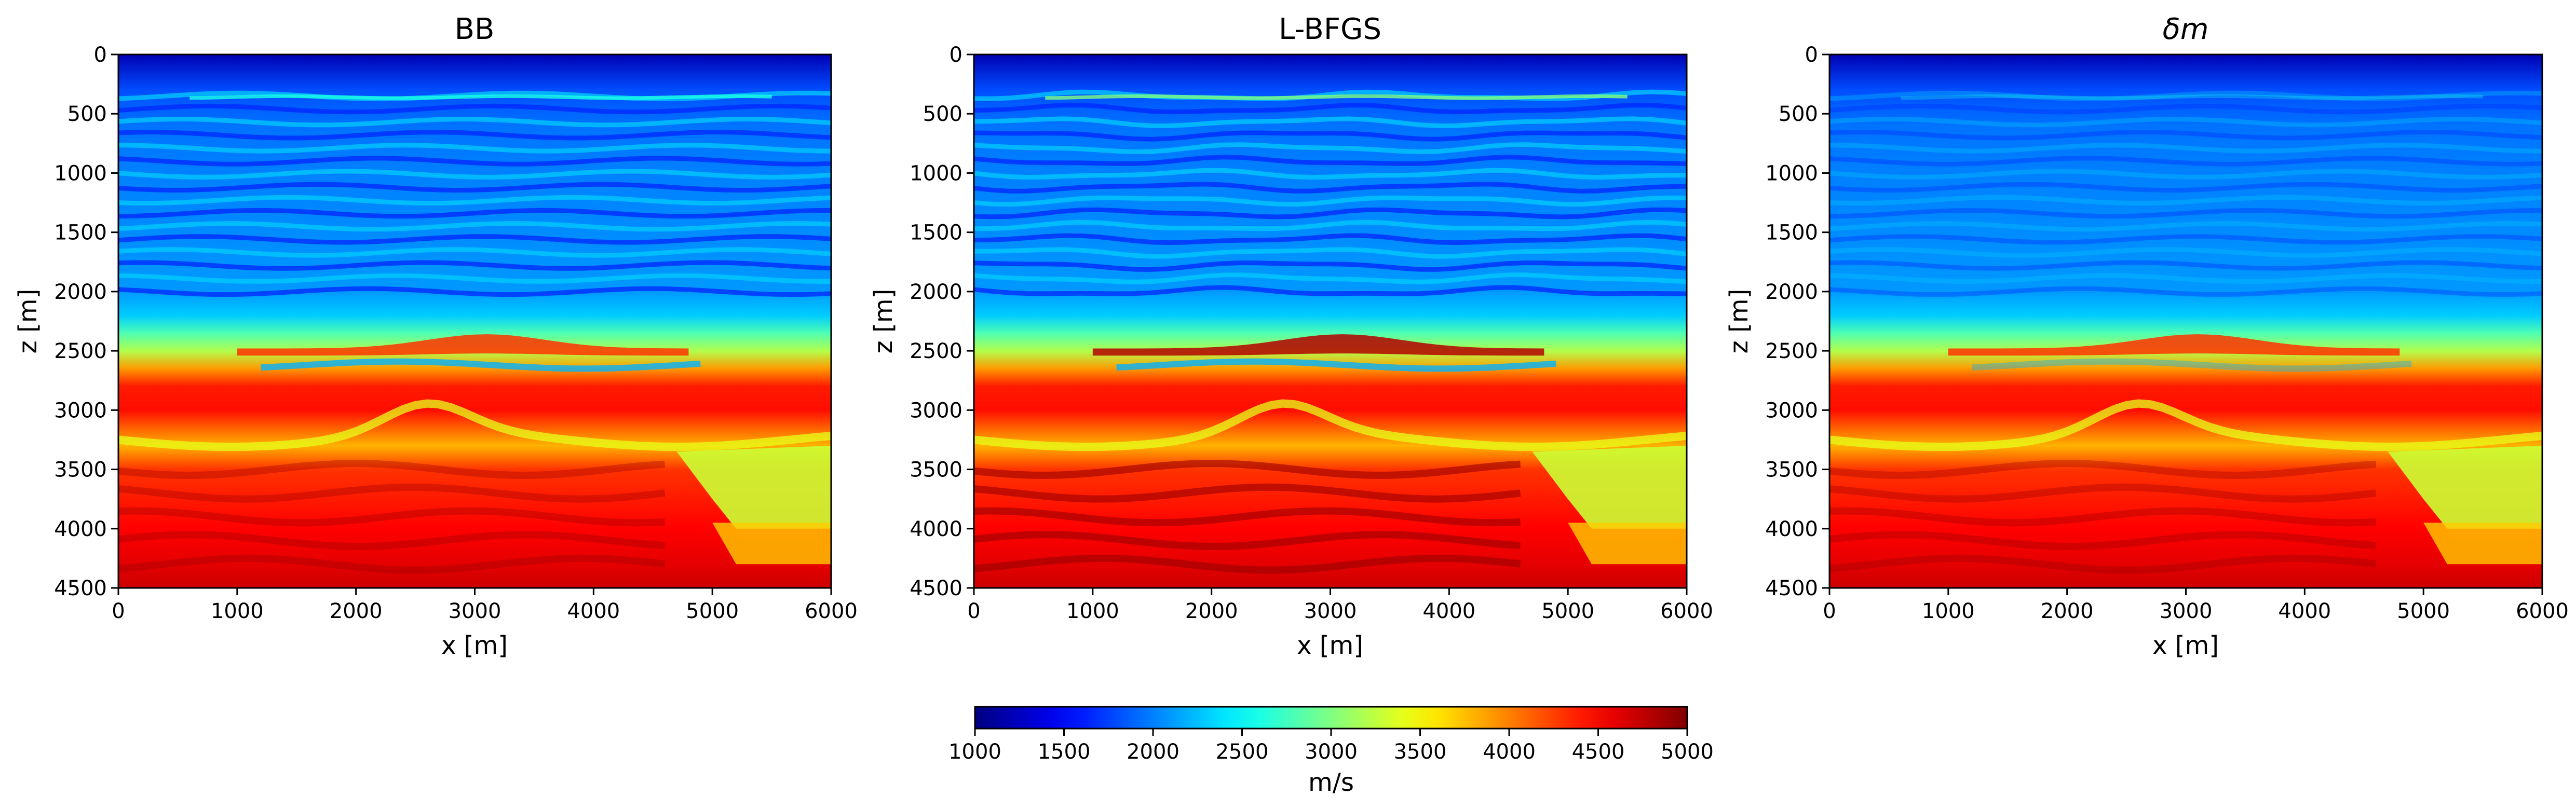 The height and width of the screenshot is (809, 2576). Describe the element at coordinates (1509, 752) in the screenshot. I see `colorbar-tick-label: 4000` at that location.